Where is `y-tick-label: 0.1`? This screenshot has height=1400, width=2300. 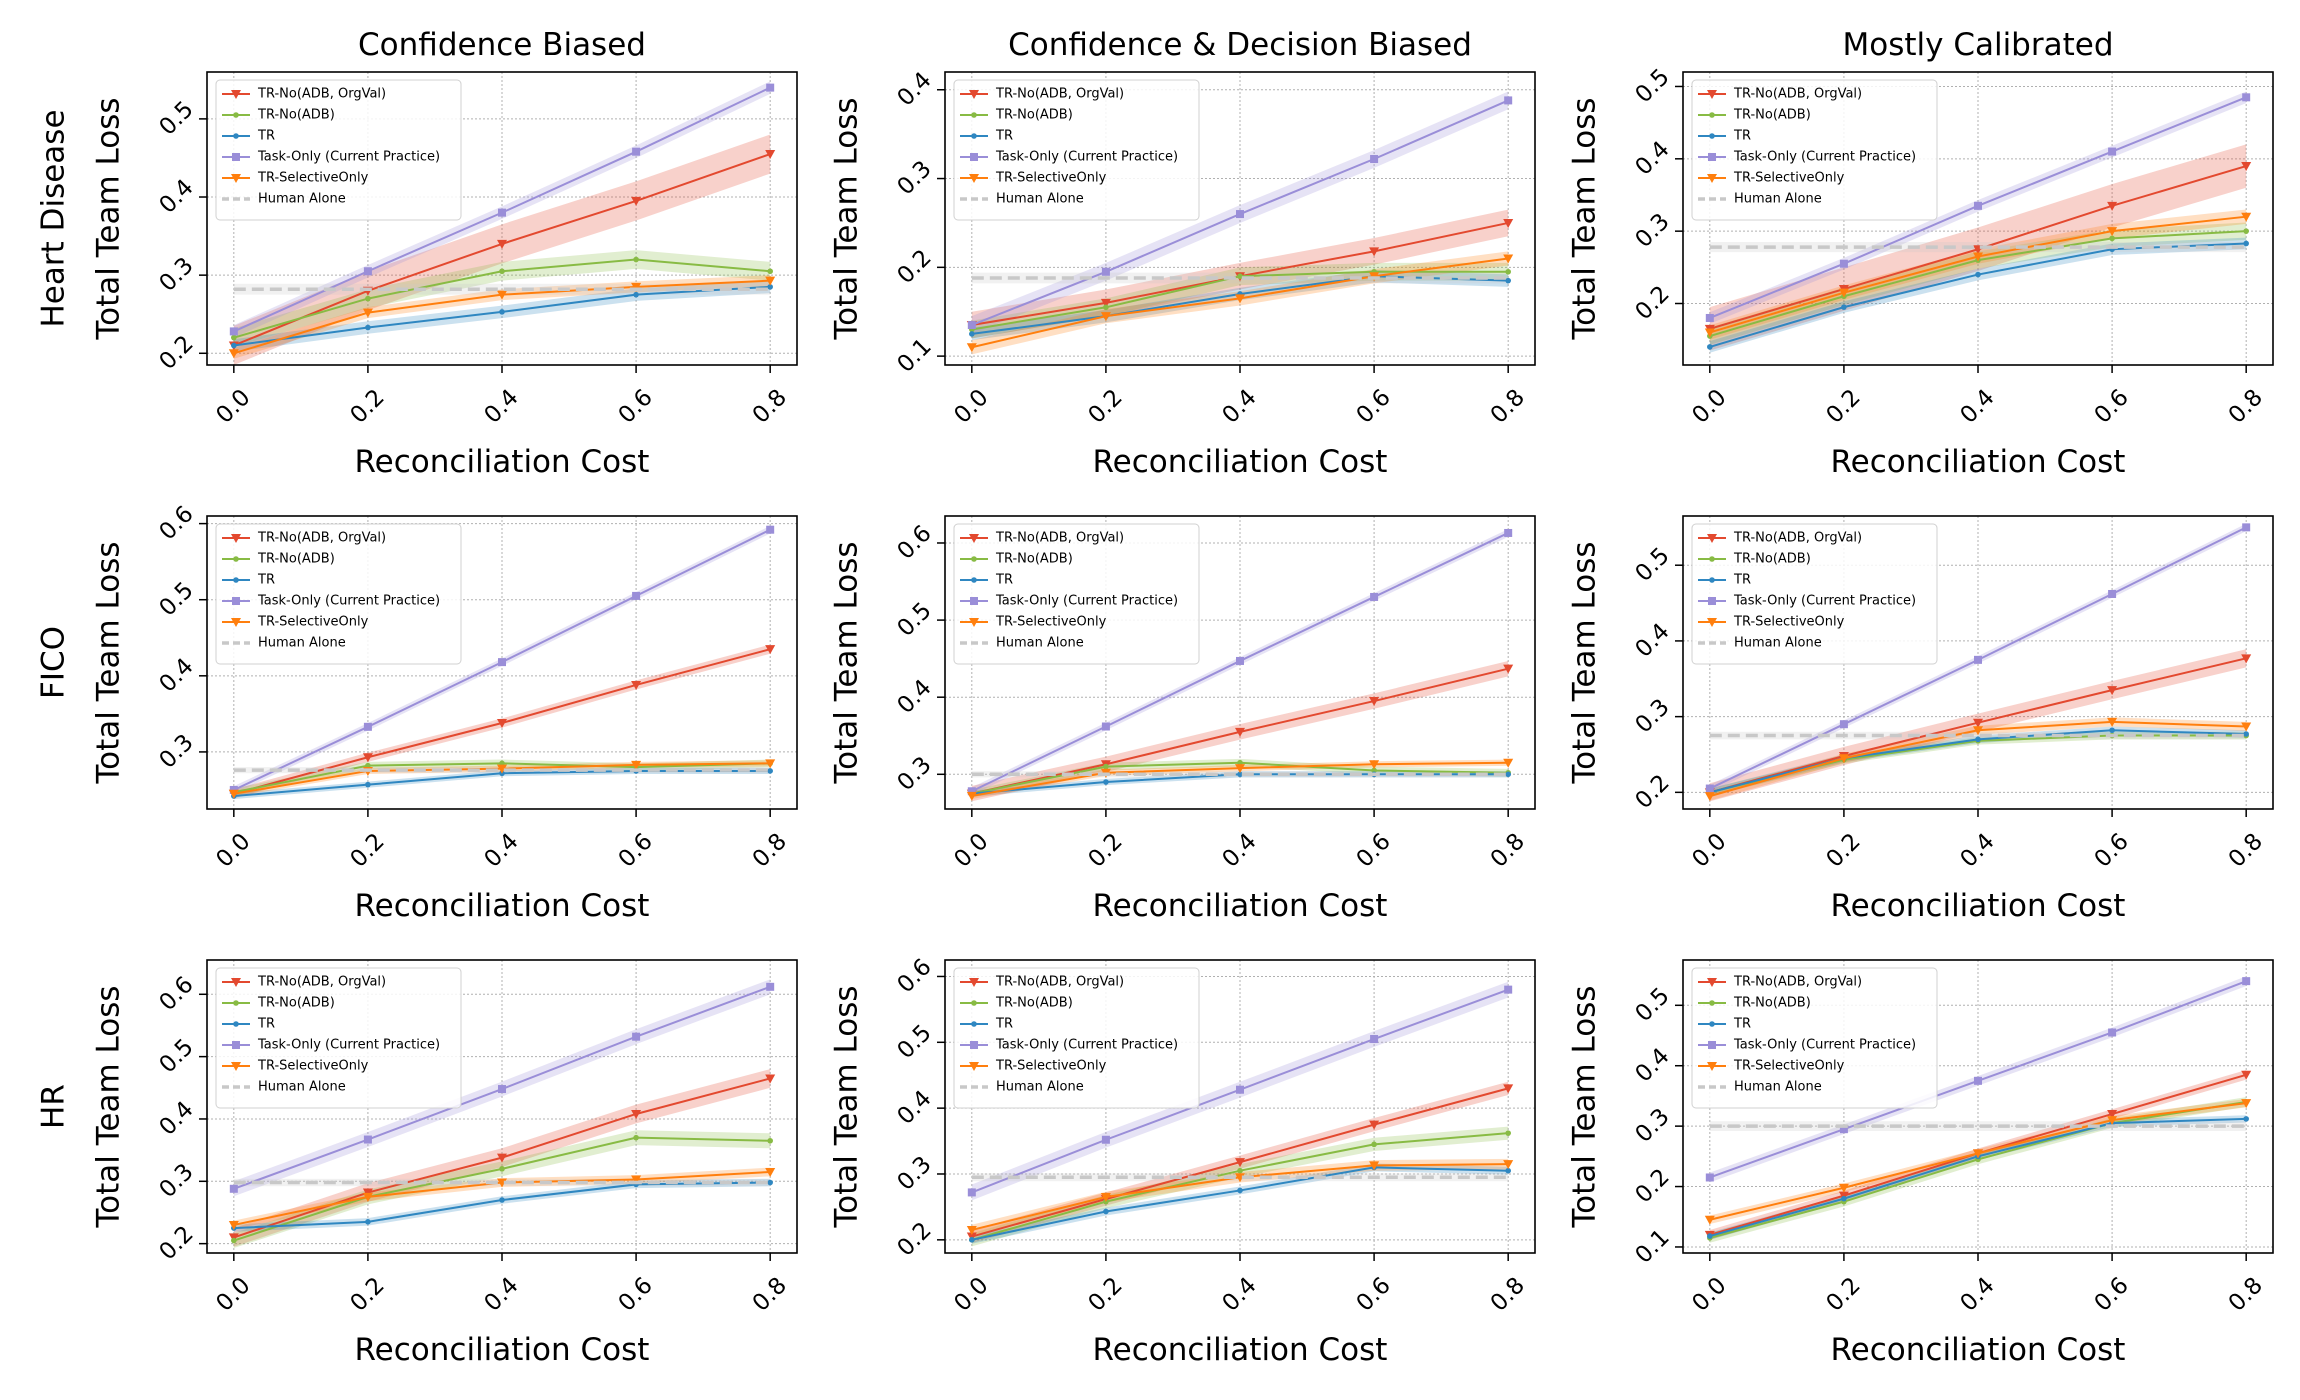
y-tick-label: 0.1 is located at coordinates (915, 356).